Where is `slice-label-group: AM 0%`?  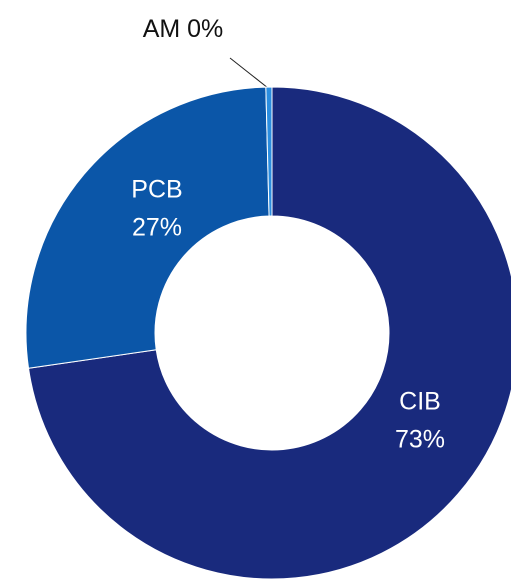
slice-label-group: AM 0% is located at coordinates (183, 29).